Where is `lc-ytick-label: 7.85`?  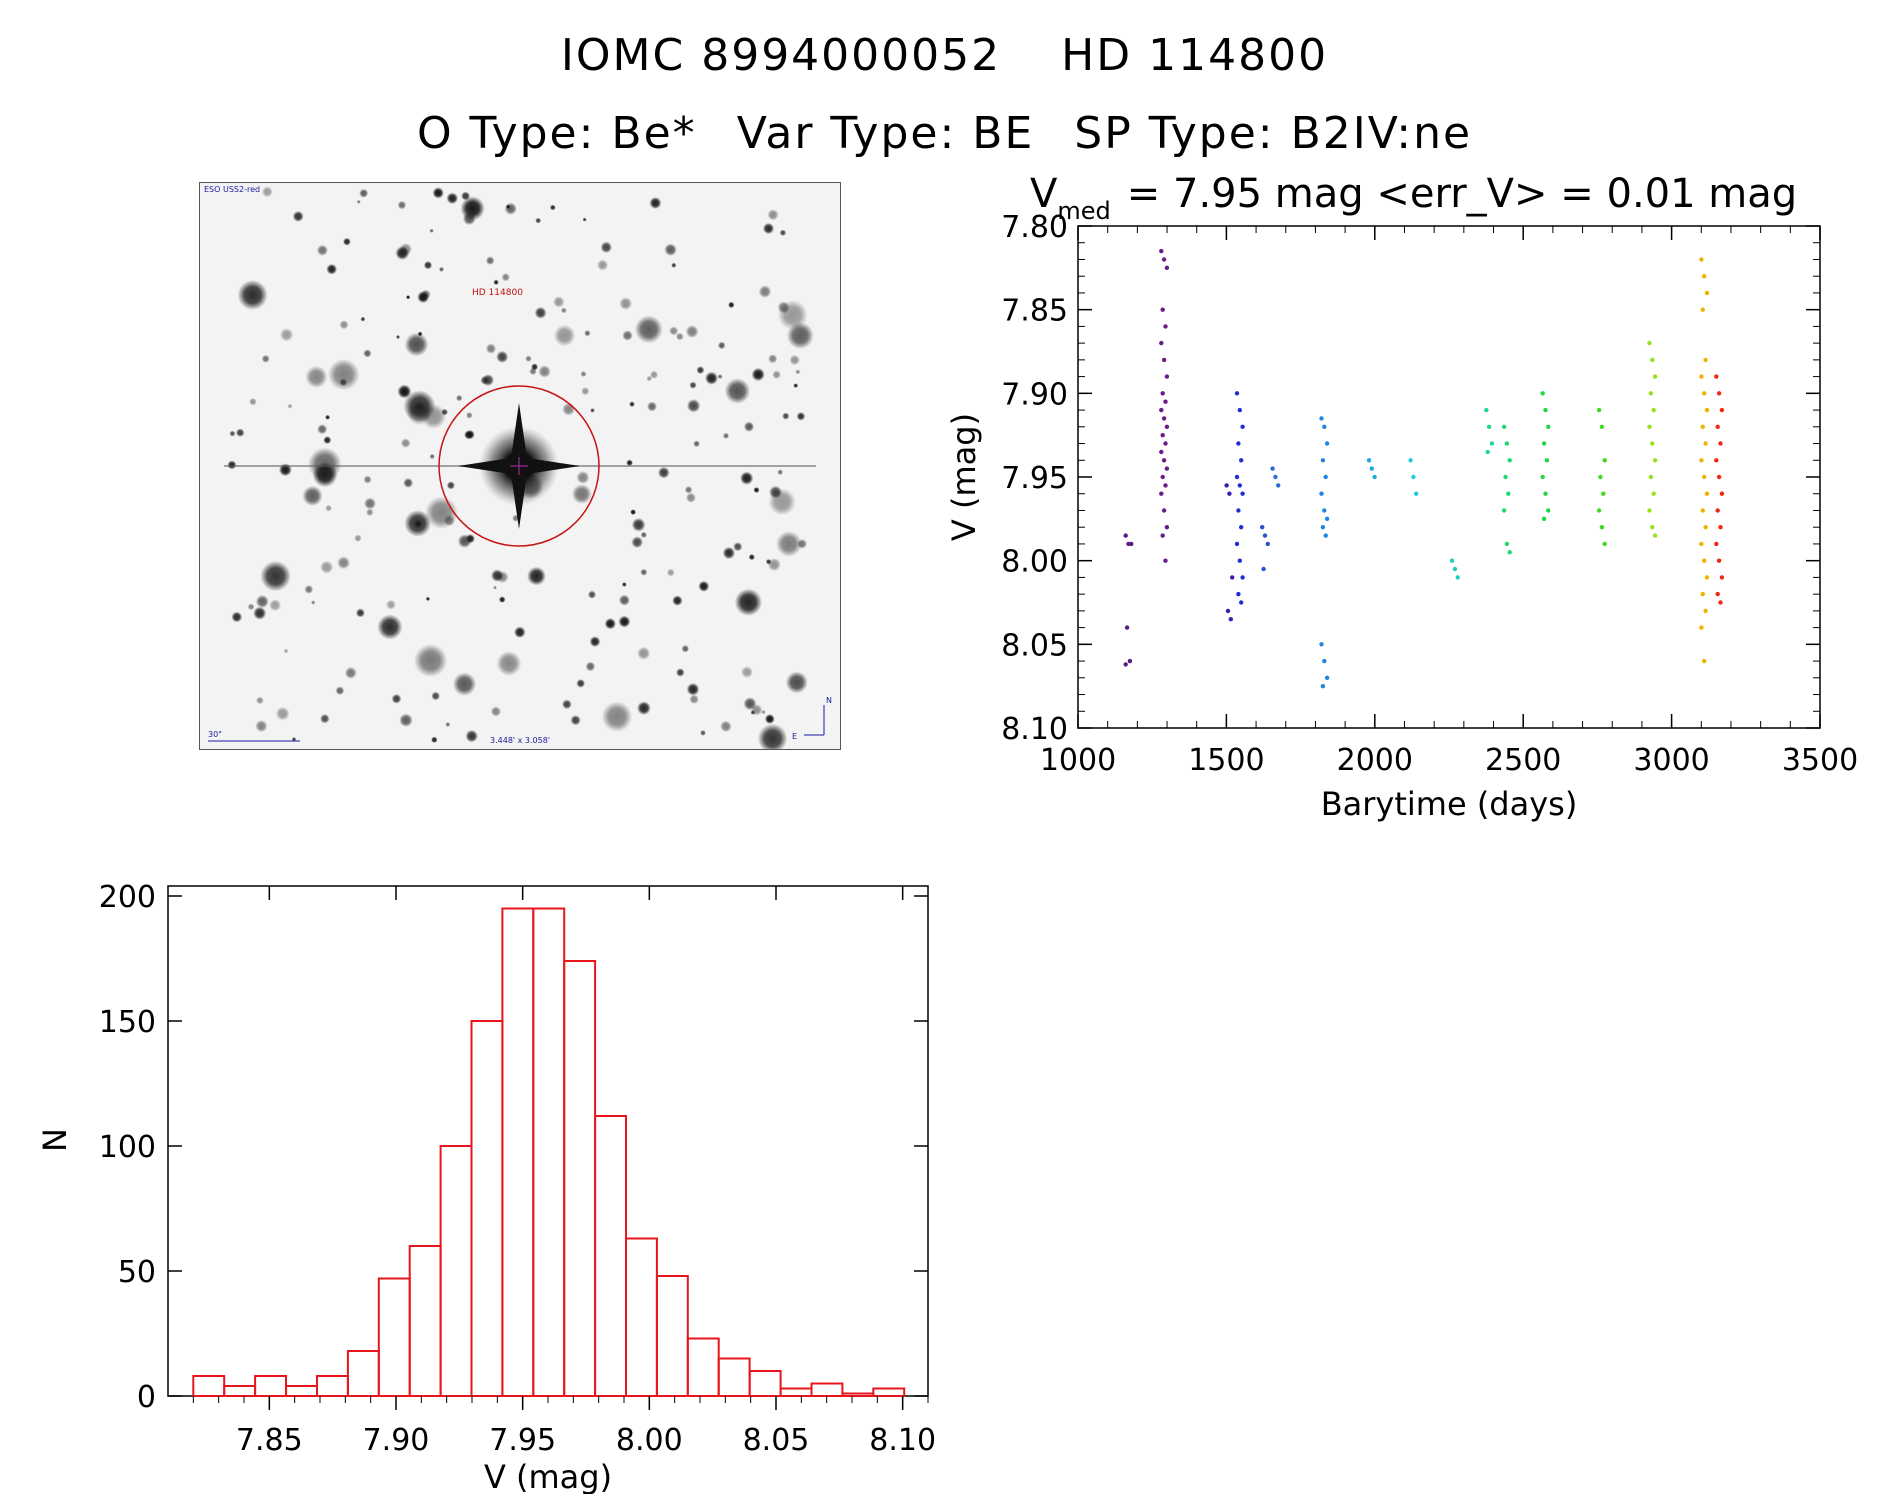 lc-ytick-label: 7.85 is located at coordinates (1034, 311).